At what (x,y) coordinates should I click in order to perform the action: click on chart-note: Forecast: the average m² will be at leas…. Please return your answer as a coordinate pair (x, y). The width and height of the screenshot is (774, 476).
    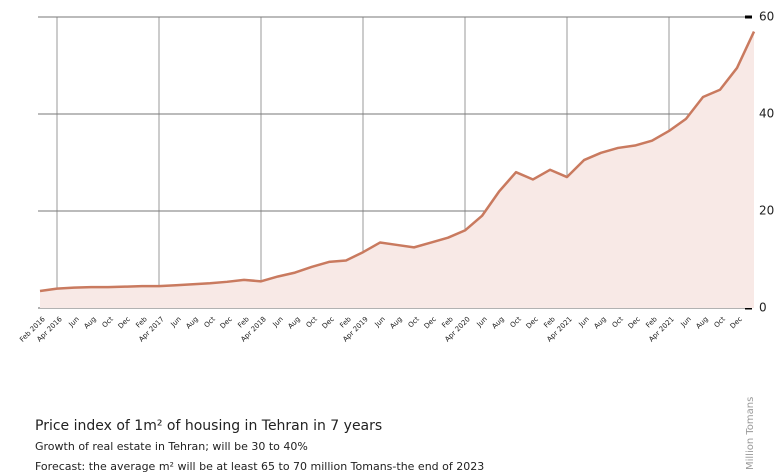
    Looking at the image, I should click on (259, 466).